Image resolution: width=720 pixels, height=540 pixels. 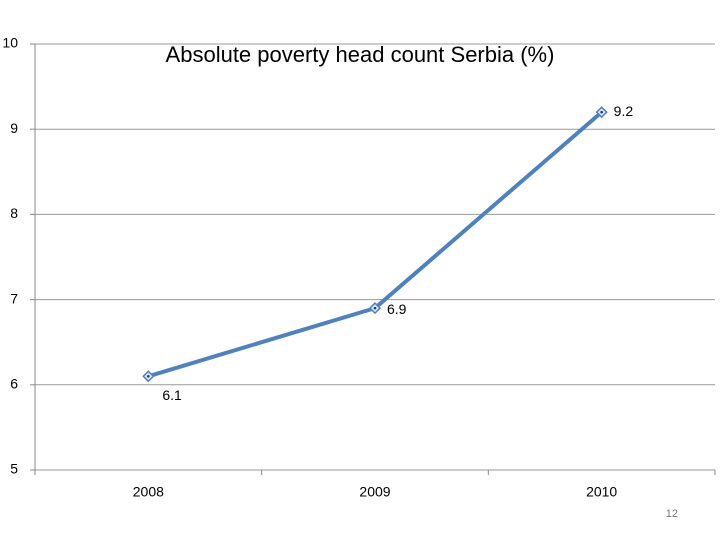 I want to click on y-tick-label: 6, so click(x=14, y=384).